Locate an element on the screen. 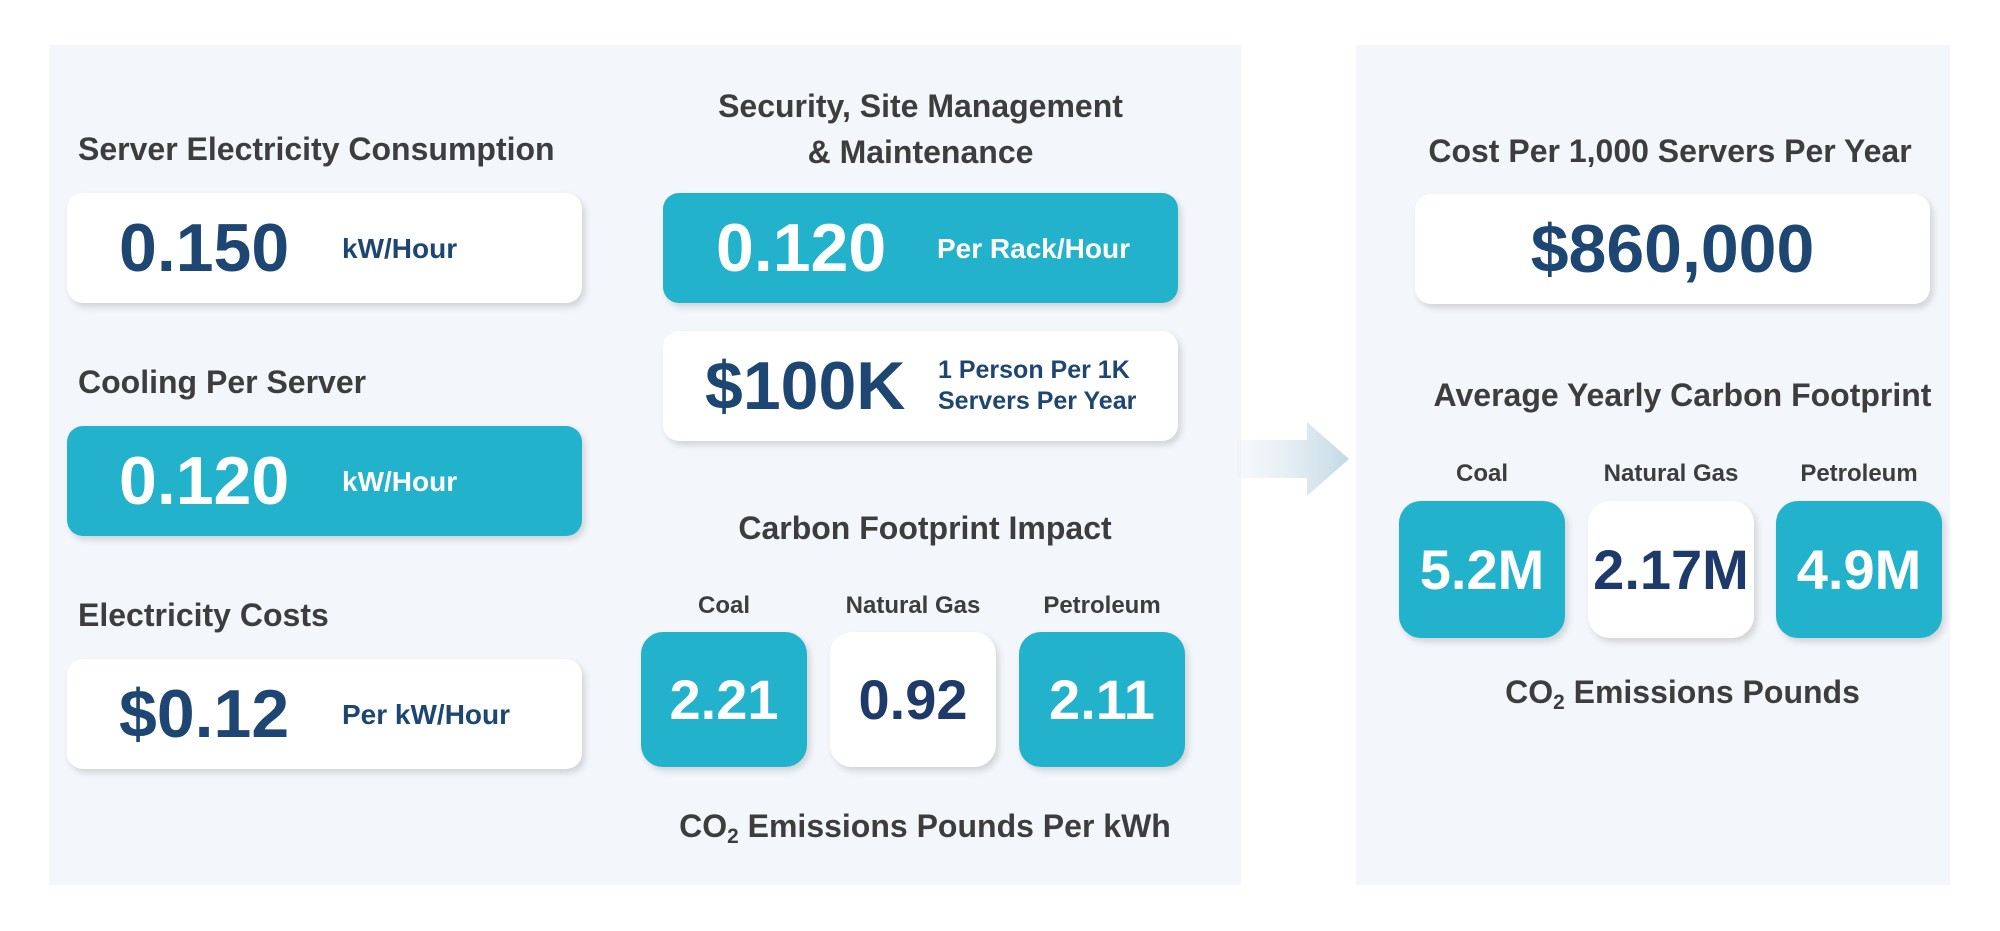 This screenshot has height=931, width=2000. yearly-carbon-footer-sub: 2 is located at coordinates (1559, 703).